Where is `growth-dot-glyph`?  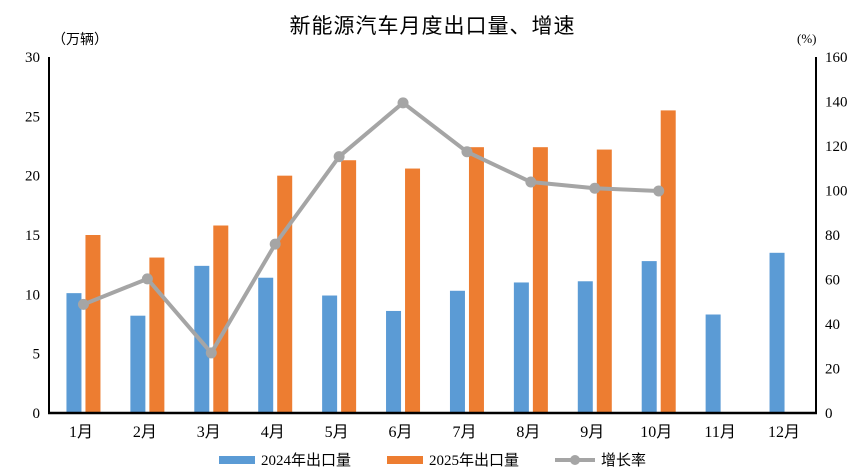
growth-dot-glyph is located at coordinates (575, 459).